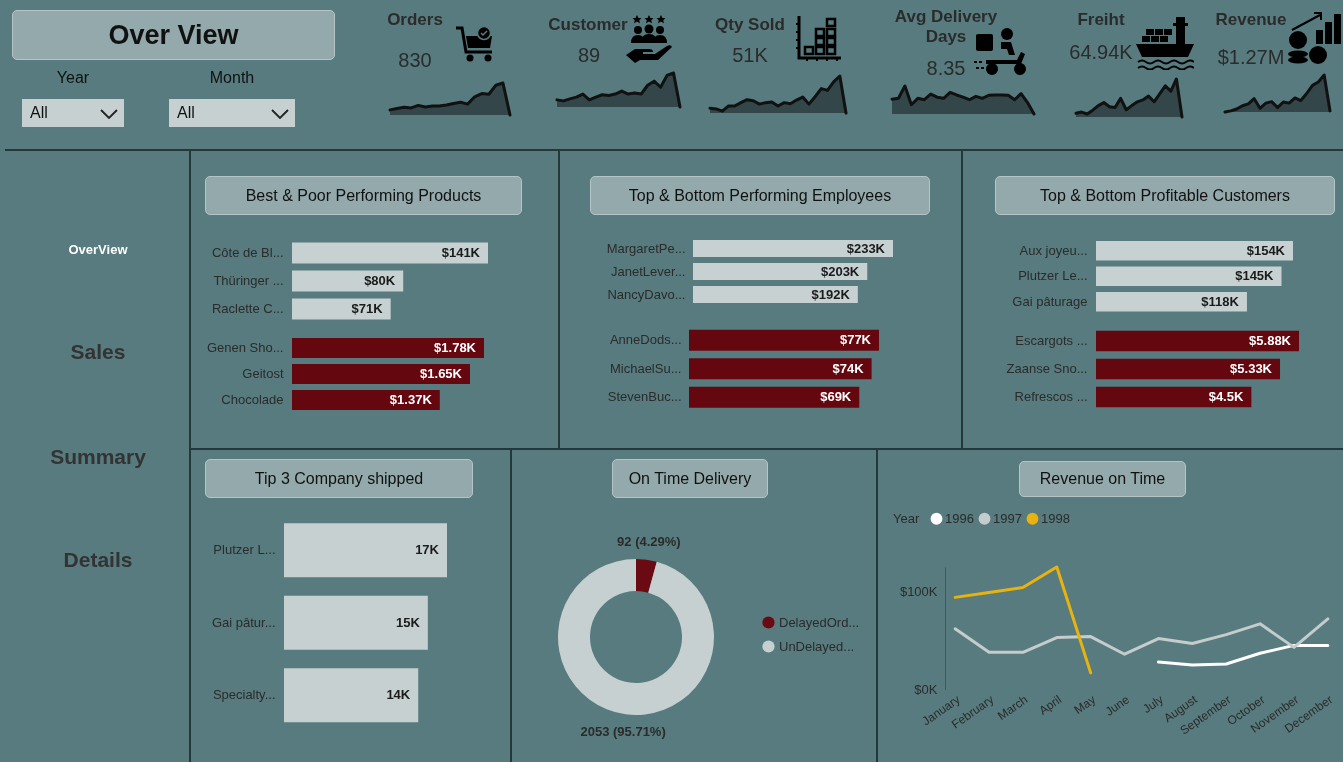 Image resolution: width=1343 pixels, height=762 pixels. I want to click on data-label: $5.33K, so click(1251, 369).